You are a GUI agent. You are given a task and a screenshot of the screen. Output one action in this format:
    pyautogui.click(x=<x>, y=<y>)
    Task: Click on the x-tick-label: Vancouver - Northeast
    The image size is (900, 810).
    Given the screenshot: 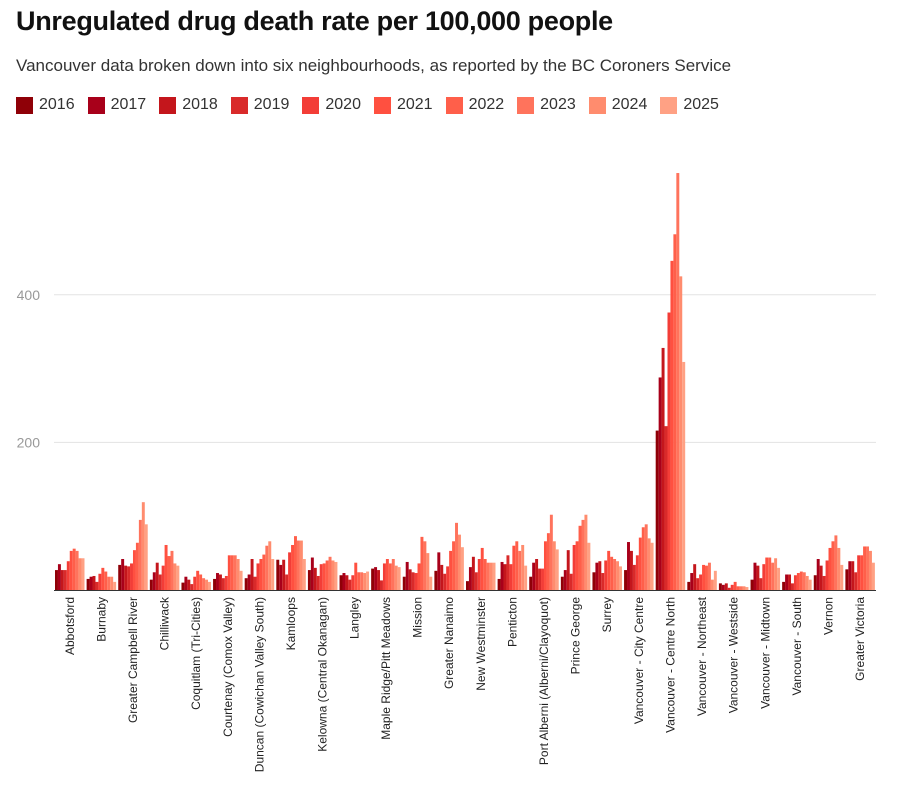 What is the action you would take?
    pyautogui.click(x=702, y=656)
    